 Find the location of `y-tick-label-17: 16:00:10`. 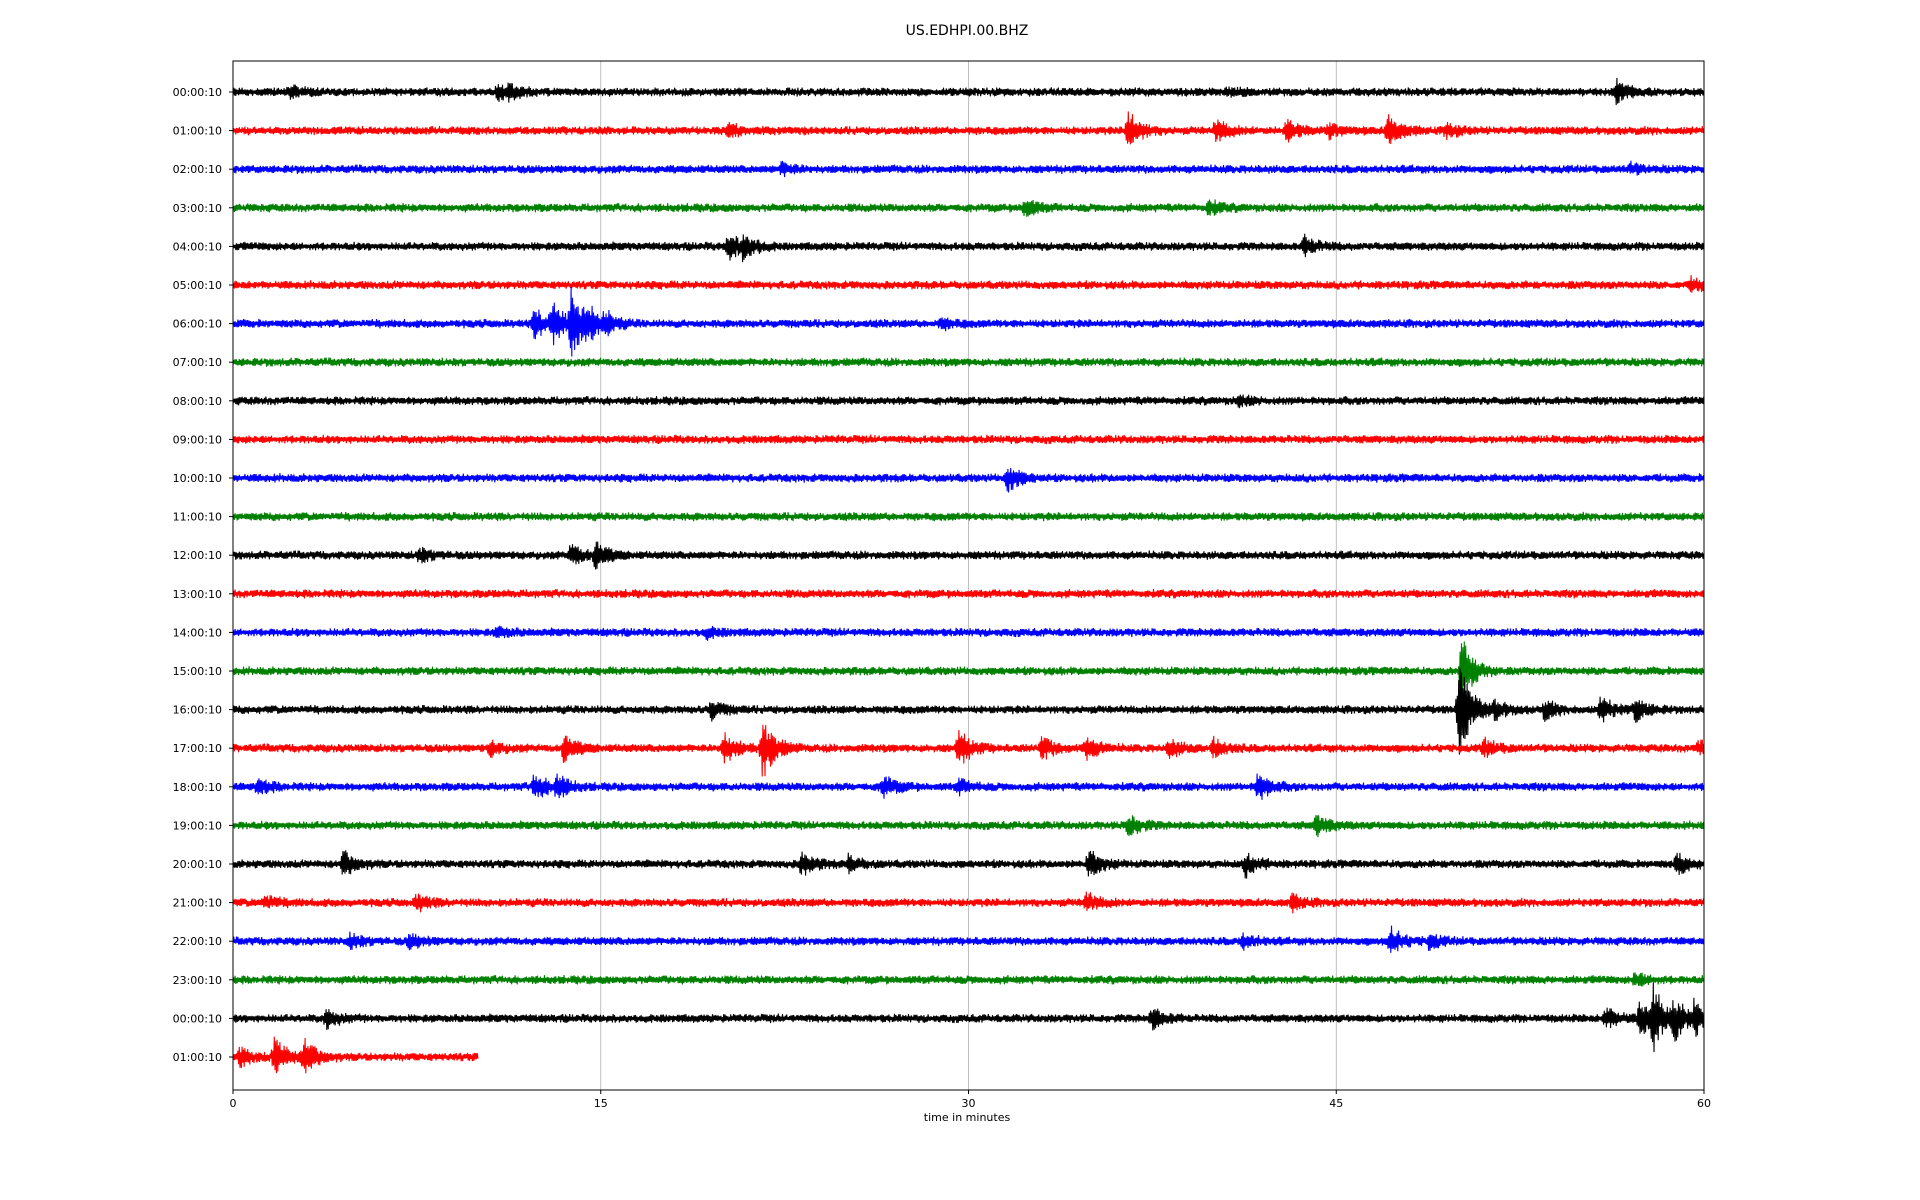

y-tick-label-17: 16:00:10 is located at coordinates (197, 710).